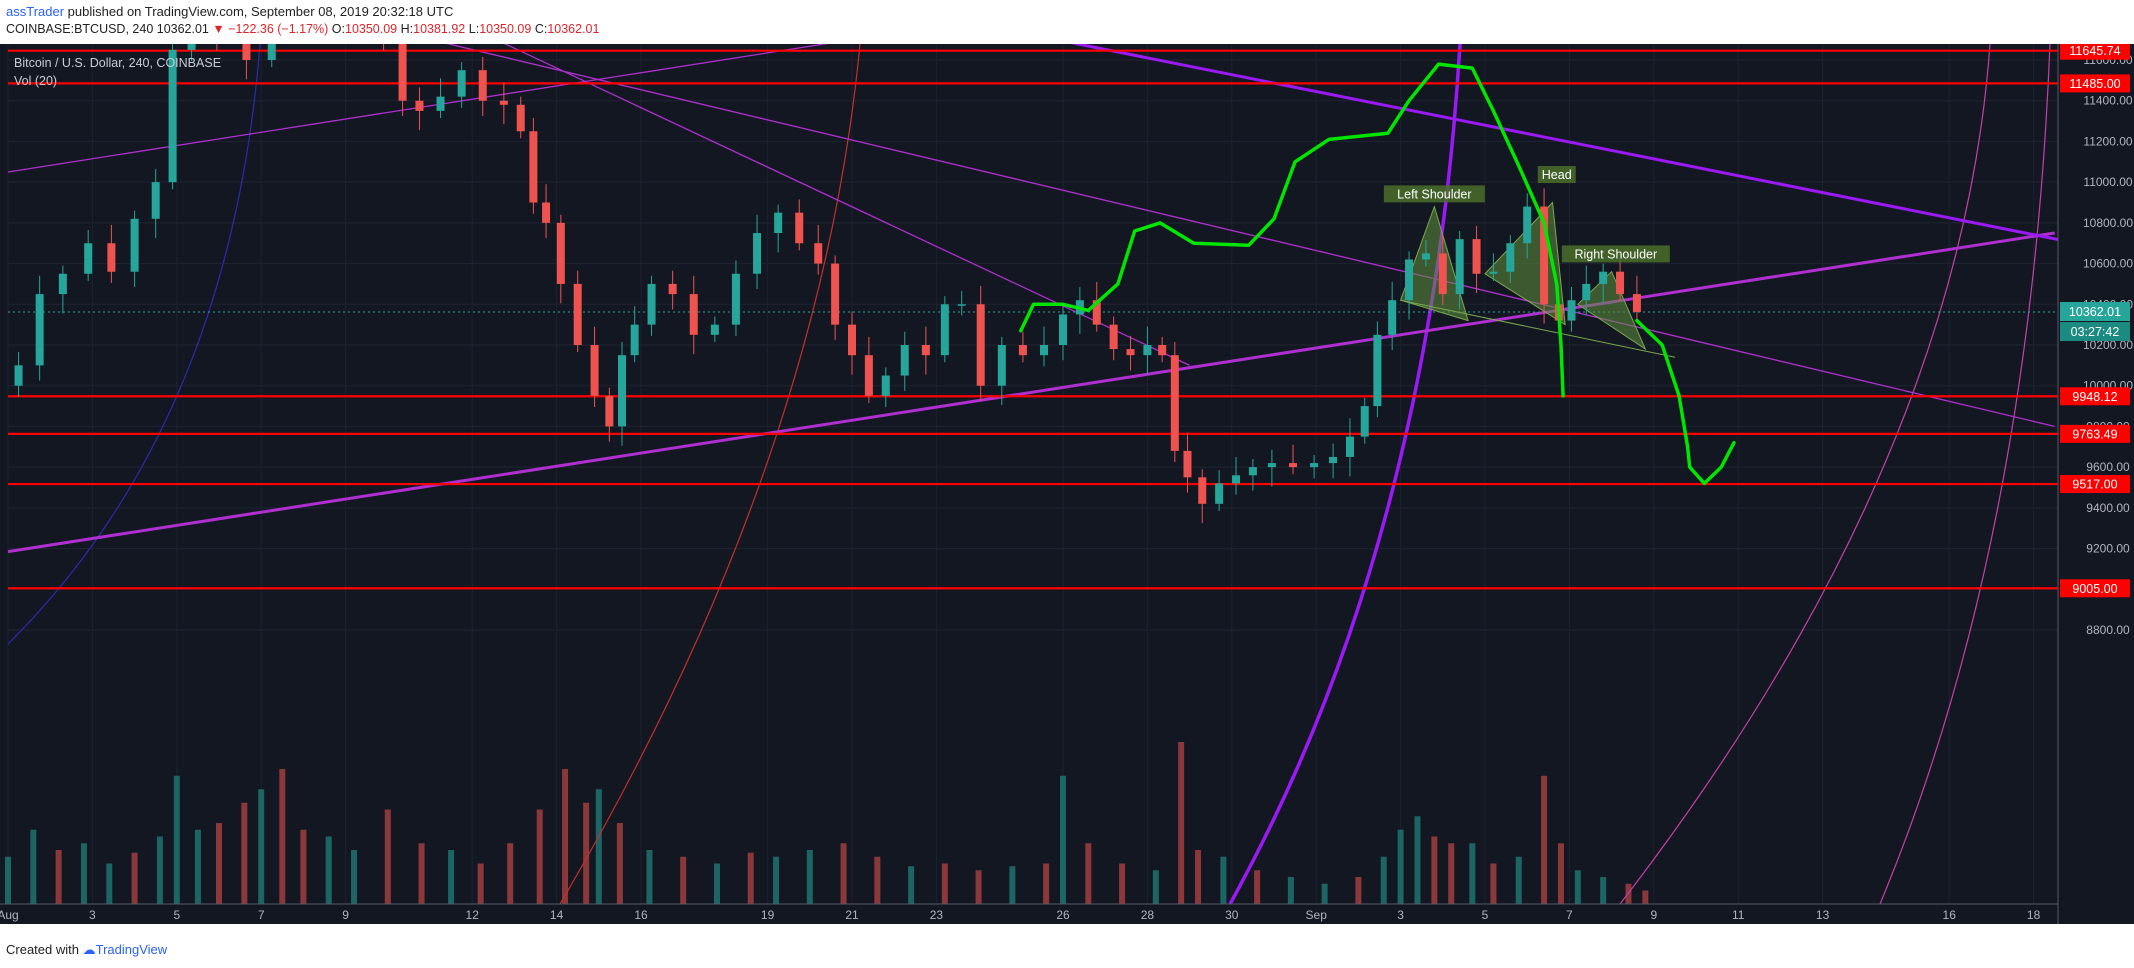 This screenshot has height=968, width=2134. Describe the element at coordinates (92, 915) in the screenshot. I see `time-tick-label: 3` at that location.